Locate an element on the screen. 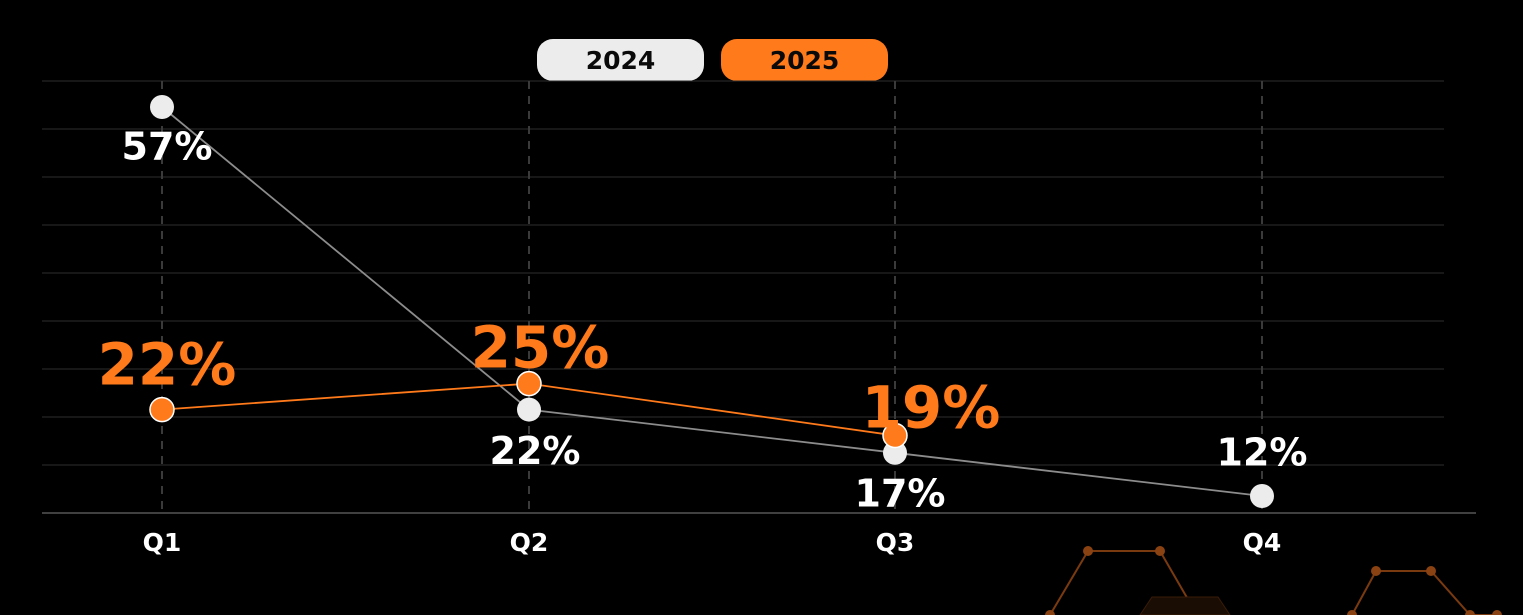  data-label-2024-q2: 22% is located at coordinates (535, 451).